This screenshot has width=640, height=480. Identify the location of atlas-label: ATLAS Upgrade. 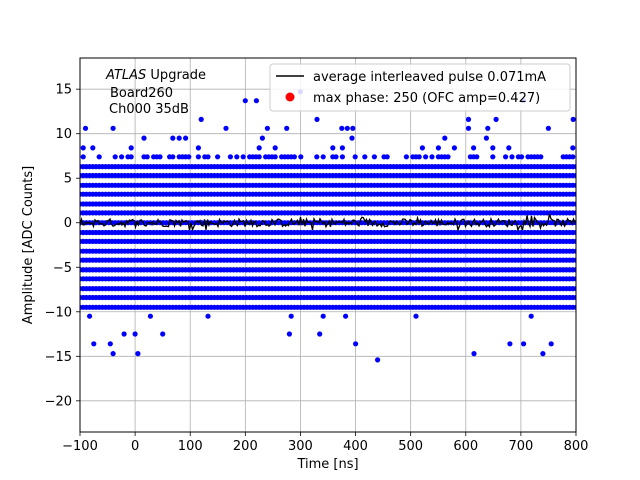
(155, 75).